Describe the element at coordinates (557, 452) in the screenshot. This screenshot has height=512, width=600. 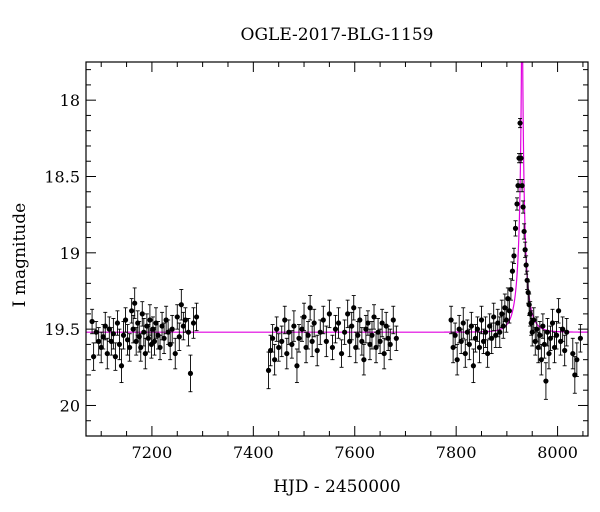
I see `x-tick-label: 8000` at that location.